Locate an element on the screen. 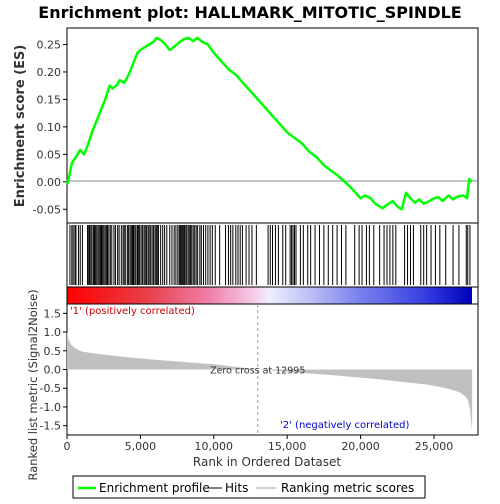  es-y-axis: 0.25 0.20 0.15 0.10 0.05 0.00 -0.05 is located at coordinates (50, 127).